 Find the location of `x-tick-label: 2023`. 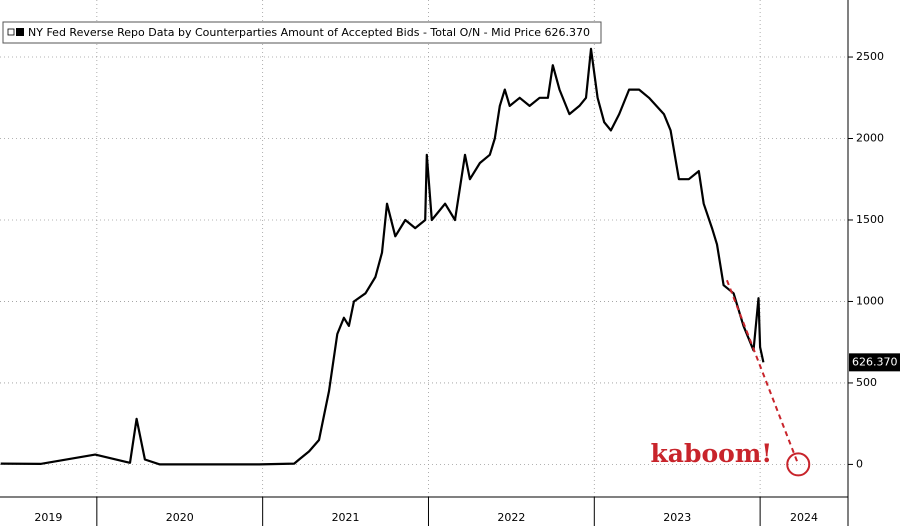

x-tick-label: 2023 is located at coordinates (677, 517).